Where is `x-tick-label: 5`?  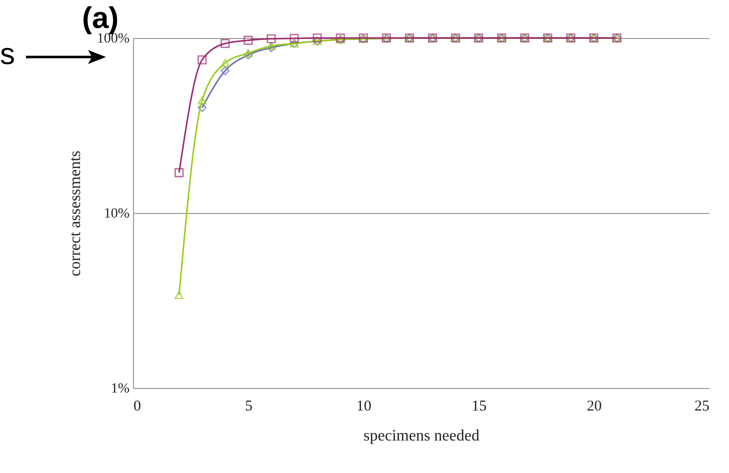 x-tick-label: 5 is located at coordinates (248, 406).